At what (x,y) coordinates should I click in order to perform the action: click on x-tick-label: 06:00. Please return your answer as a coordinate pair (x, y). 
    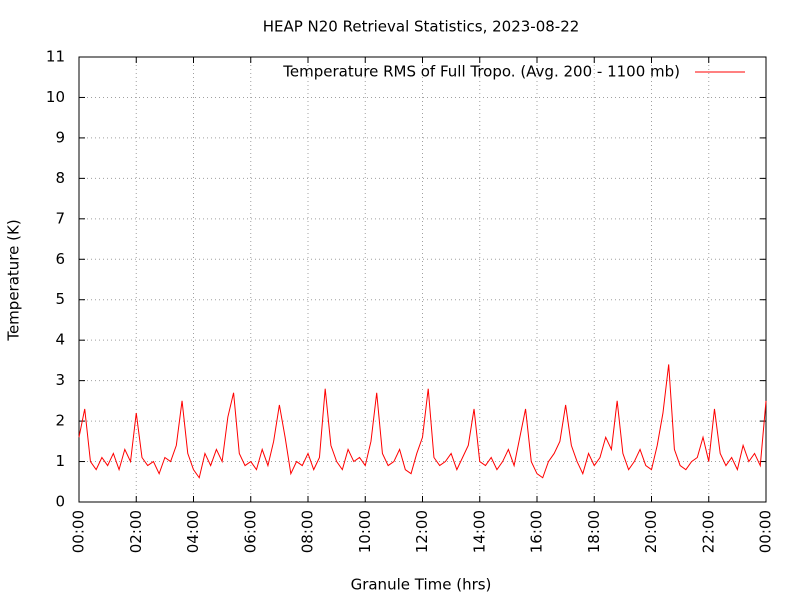
    Looking at the image, I should click on (250, 531).